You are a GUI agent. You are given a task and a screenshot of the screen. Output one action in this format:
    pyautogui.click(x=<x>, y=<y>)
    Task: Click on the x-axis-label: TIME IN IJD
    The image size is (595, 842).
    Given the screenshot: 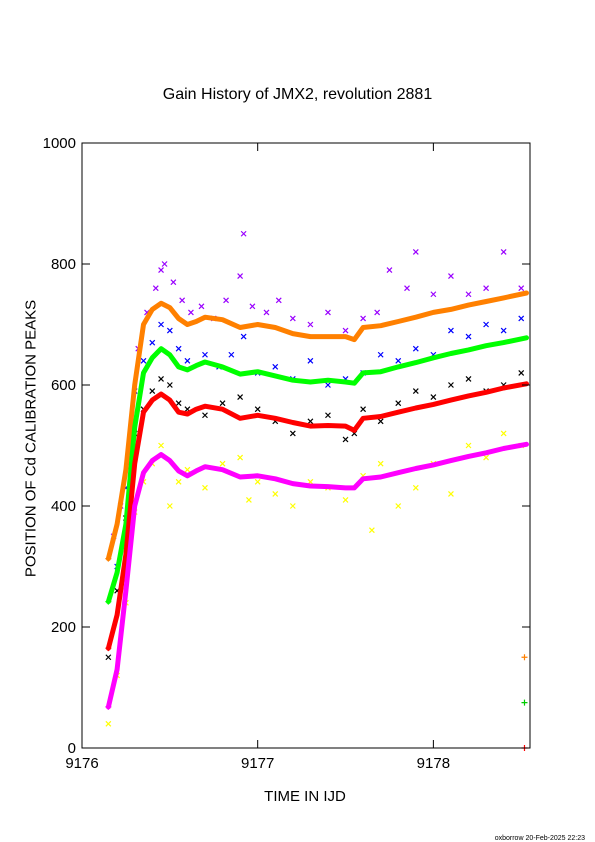 What is the action you would take?
    pyautogui.click(x=305, y=796)
    